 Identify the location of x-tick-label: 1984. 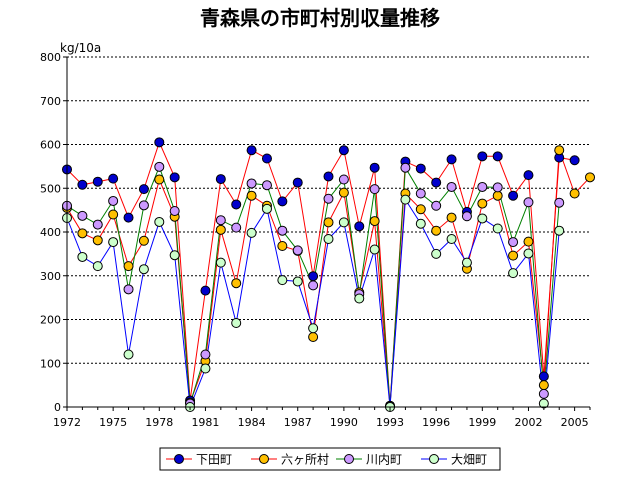
(252, 422).